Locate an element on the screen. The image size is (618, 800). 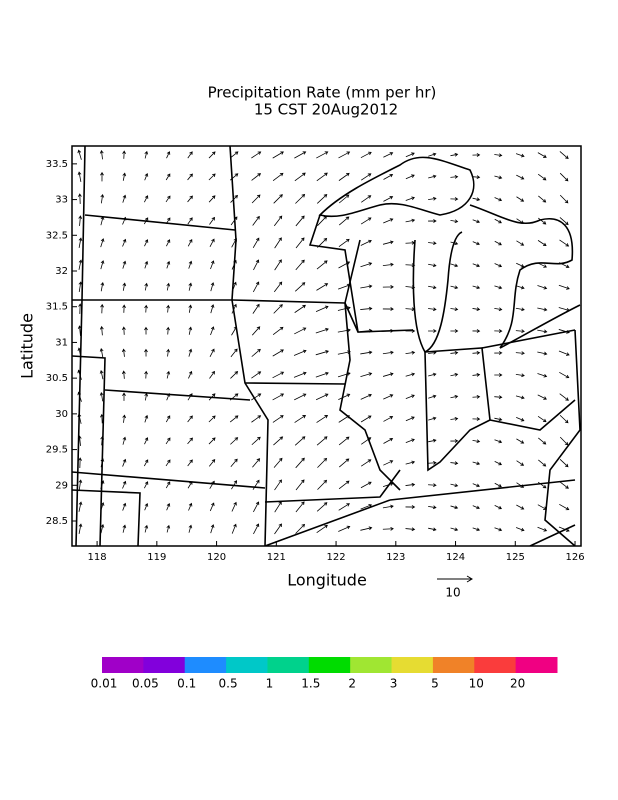
colorbar-label: 0.1 is located at coordinates (186, 684).